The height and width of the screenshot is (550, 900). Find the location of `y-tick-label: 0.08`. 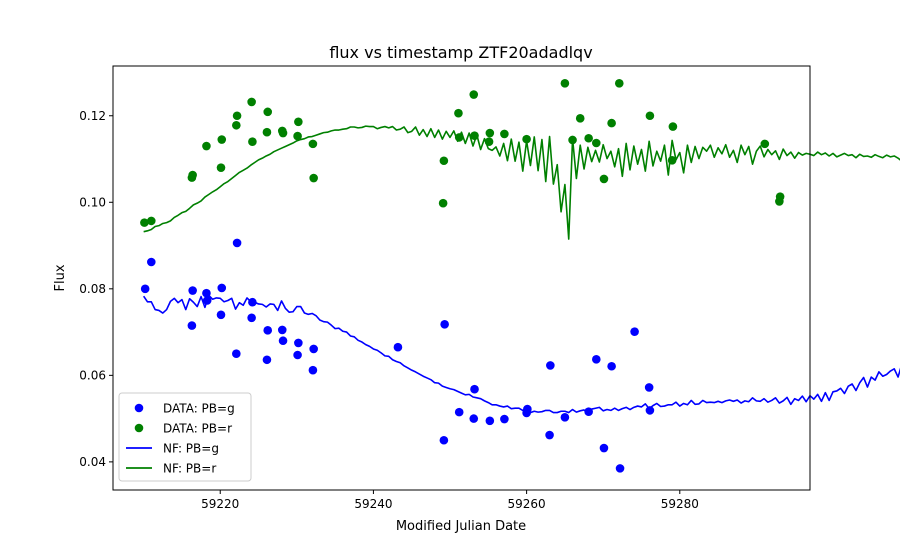

y-tick-label: 0.08 is located at coordinates (92, 289).